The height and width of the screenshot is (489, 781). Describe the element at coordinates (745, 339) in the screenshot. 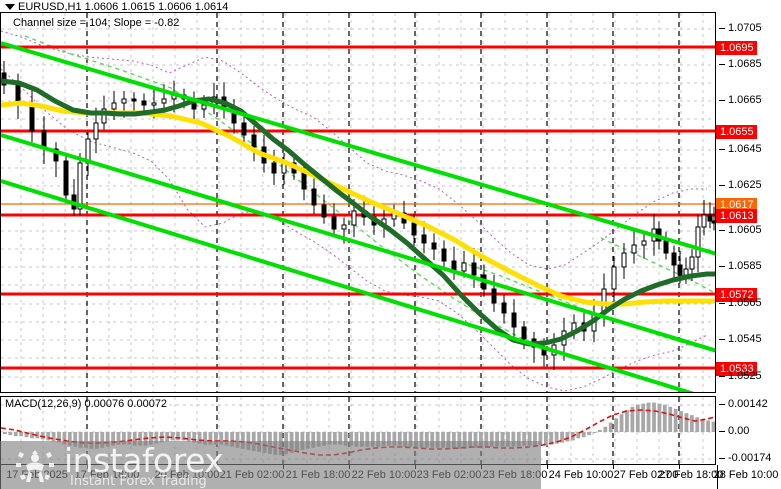

I see `axis-tick-text: 1.0545` at that location.